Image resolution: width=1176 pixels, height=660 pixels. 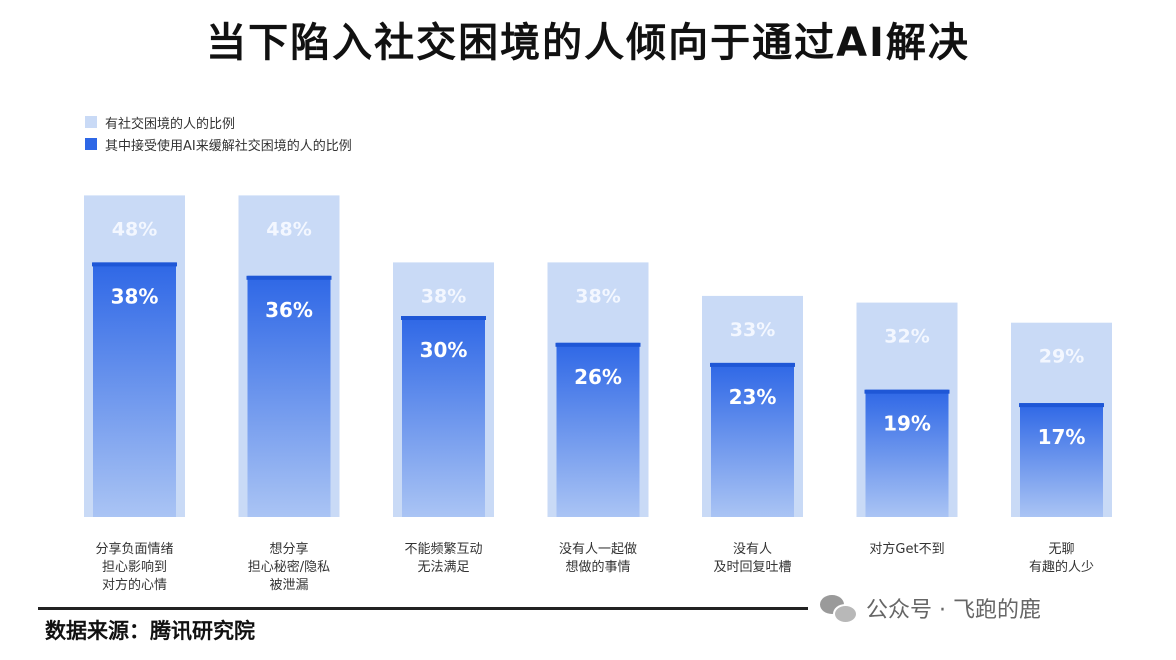 I want to click on category-label: 及时回复吐槽, so click(x=752, y=567).